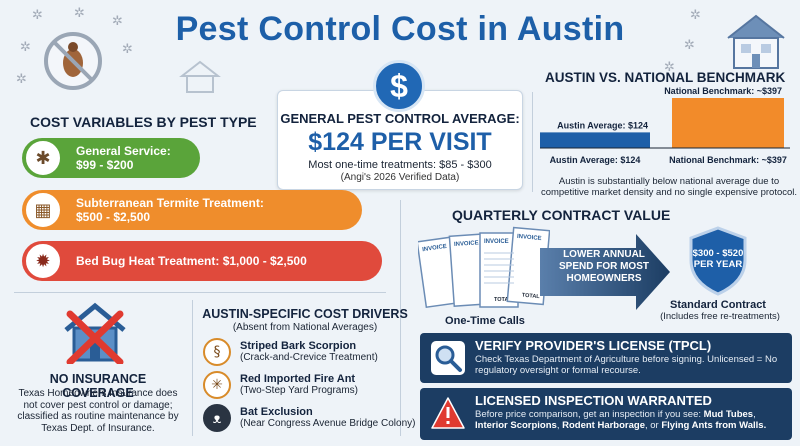 This screenshot has height=446, width=800. What do you see at coordinates (603, 425) in the screenshot?
I see `inspection-term: Rodent Harborage` at bounding box center [603, 425].